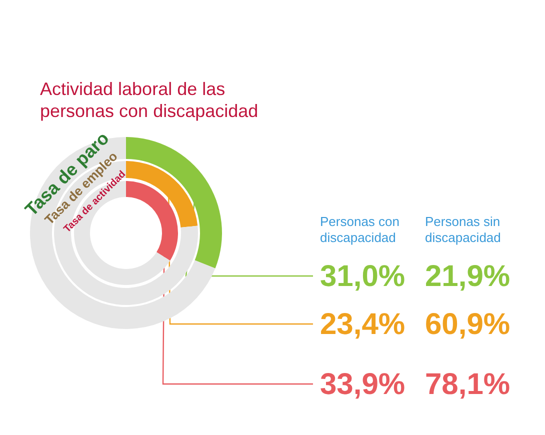  Describe the element at coordinates (467, 385) in the screenshot. I see `text: 78,1%` at that location.